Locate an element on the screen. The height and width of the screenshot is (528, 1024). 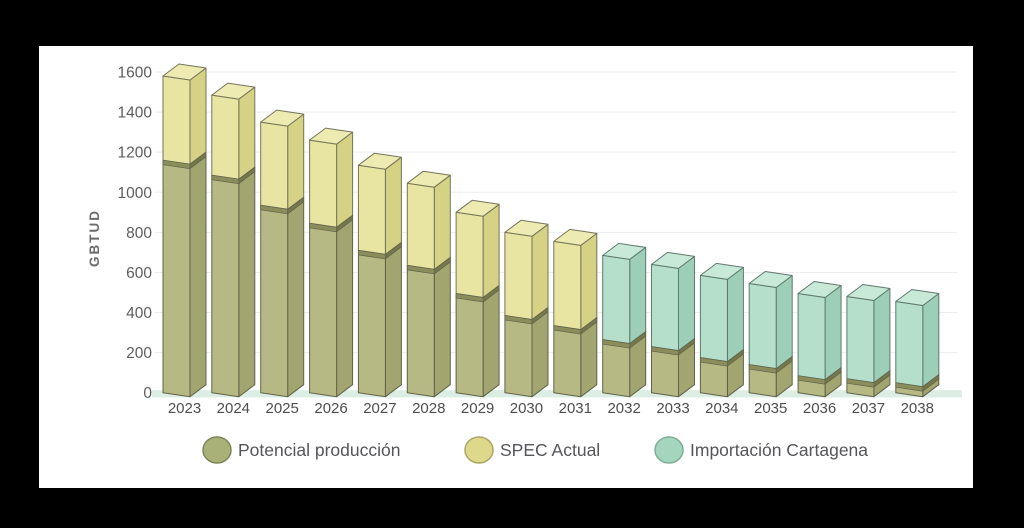
x-label-2033: 2033 is located at coordinates (672, 408).